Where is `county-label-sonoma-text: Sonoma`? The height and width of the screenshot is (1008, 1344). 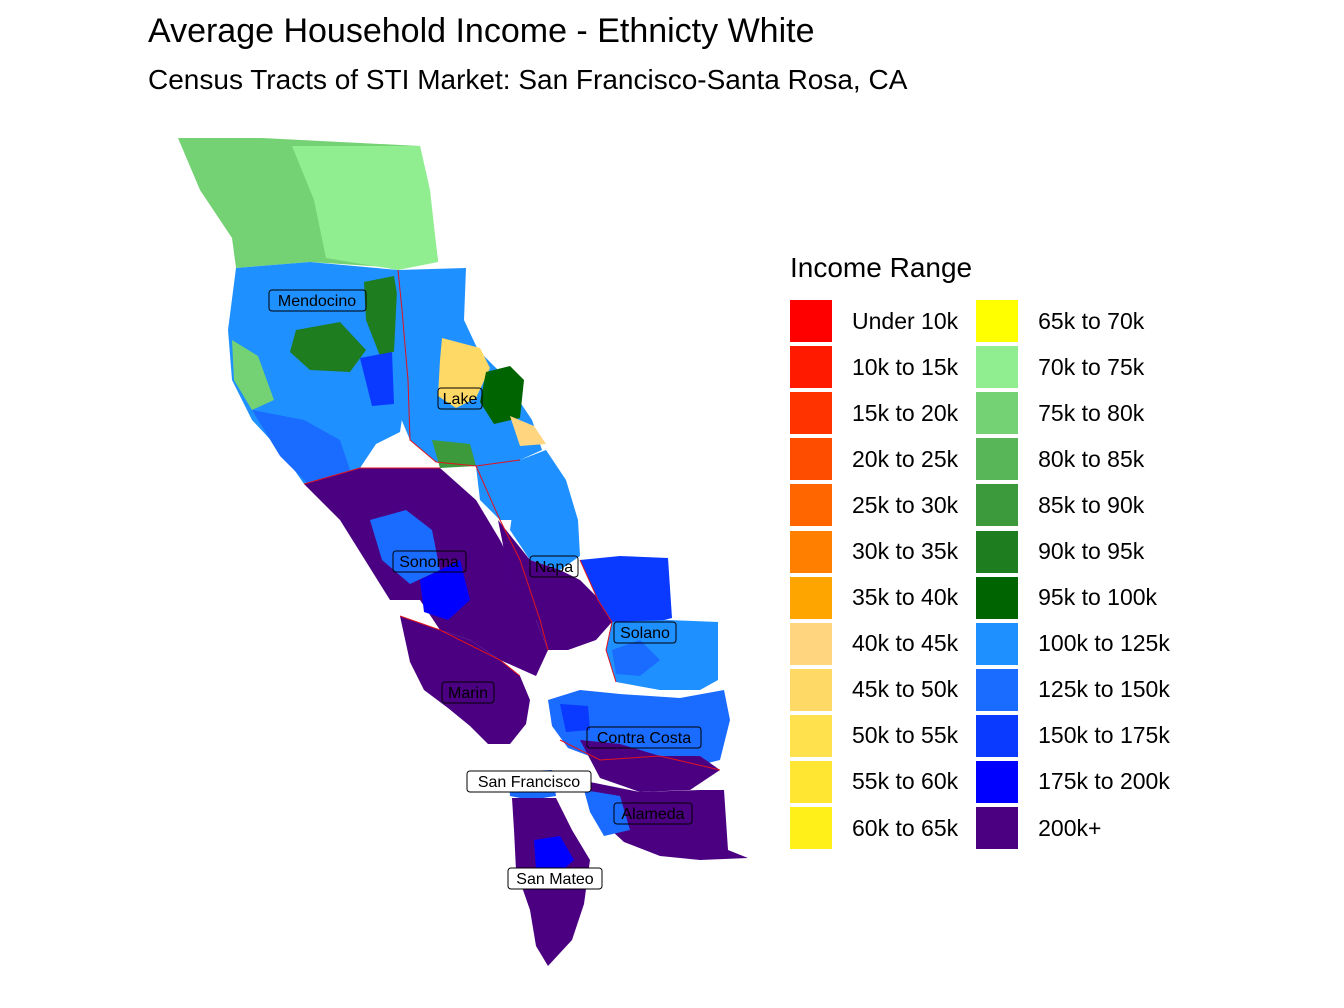 county-label-sonoma-text: Sonoma is located at coordinates (429, 562).